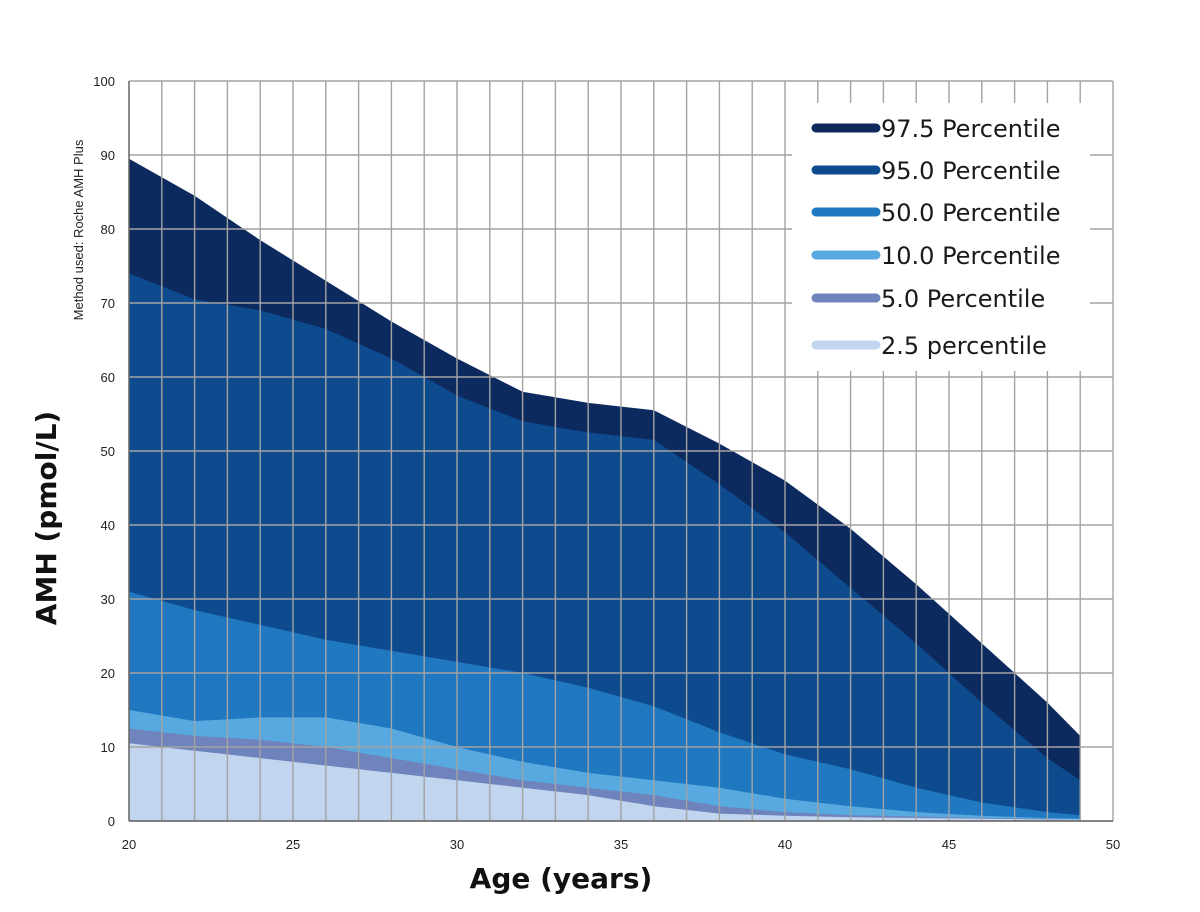 The width and height of the screenshot is (1200, 912). I want to click on y-tick-label: 60, so click(108, 377).